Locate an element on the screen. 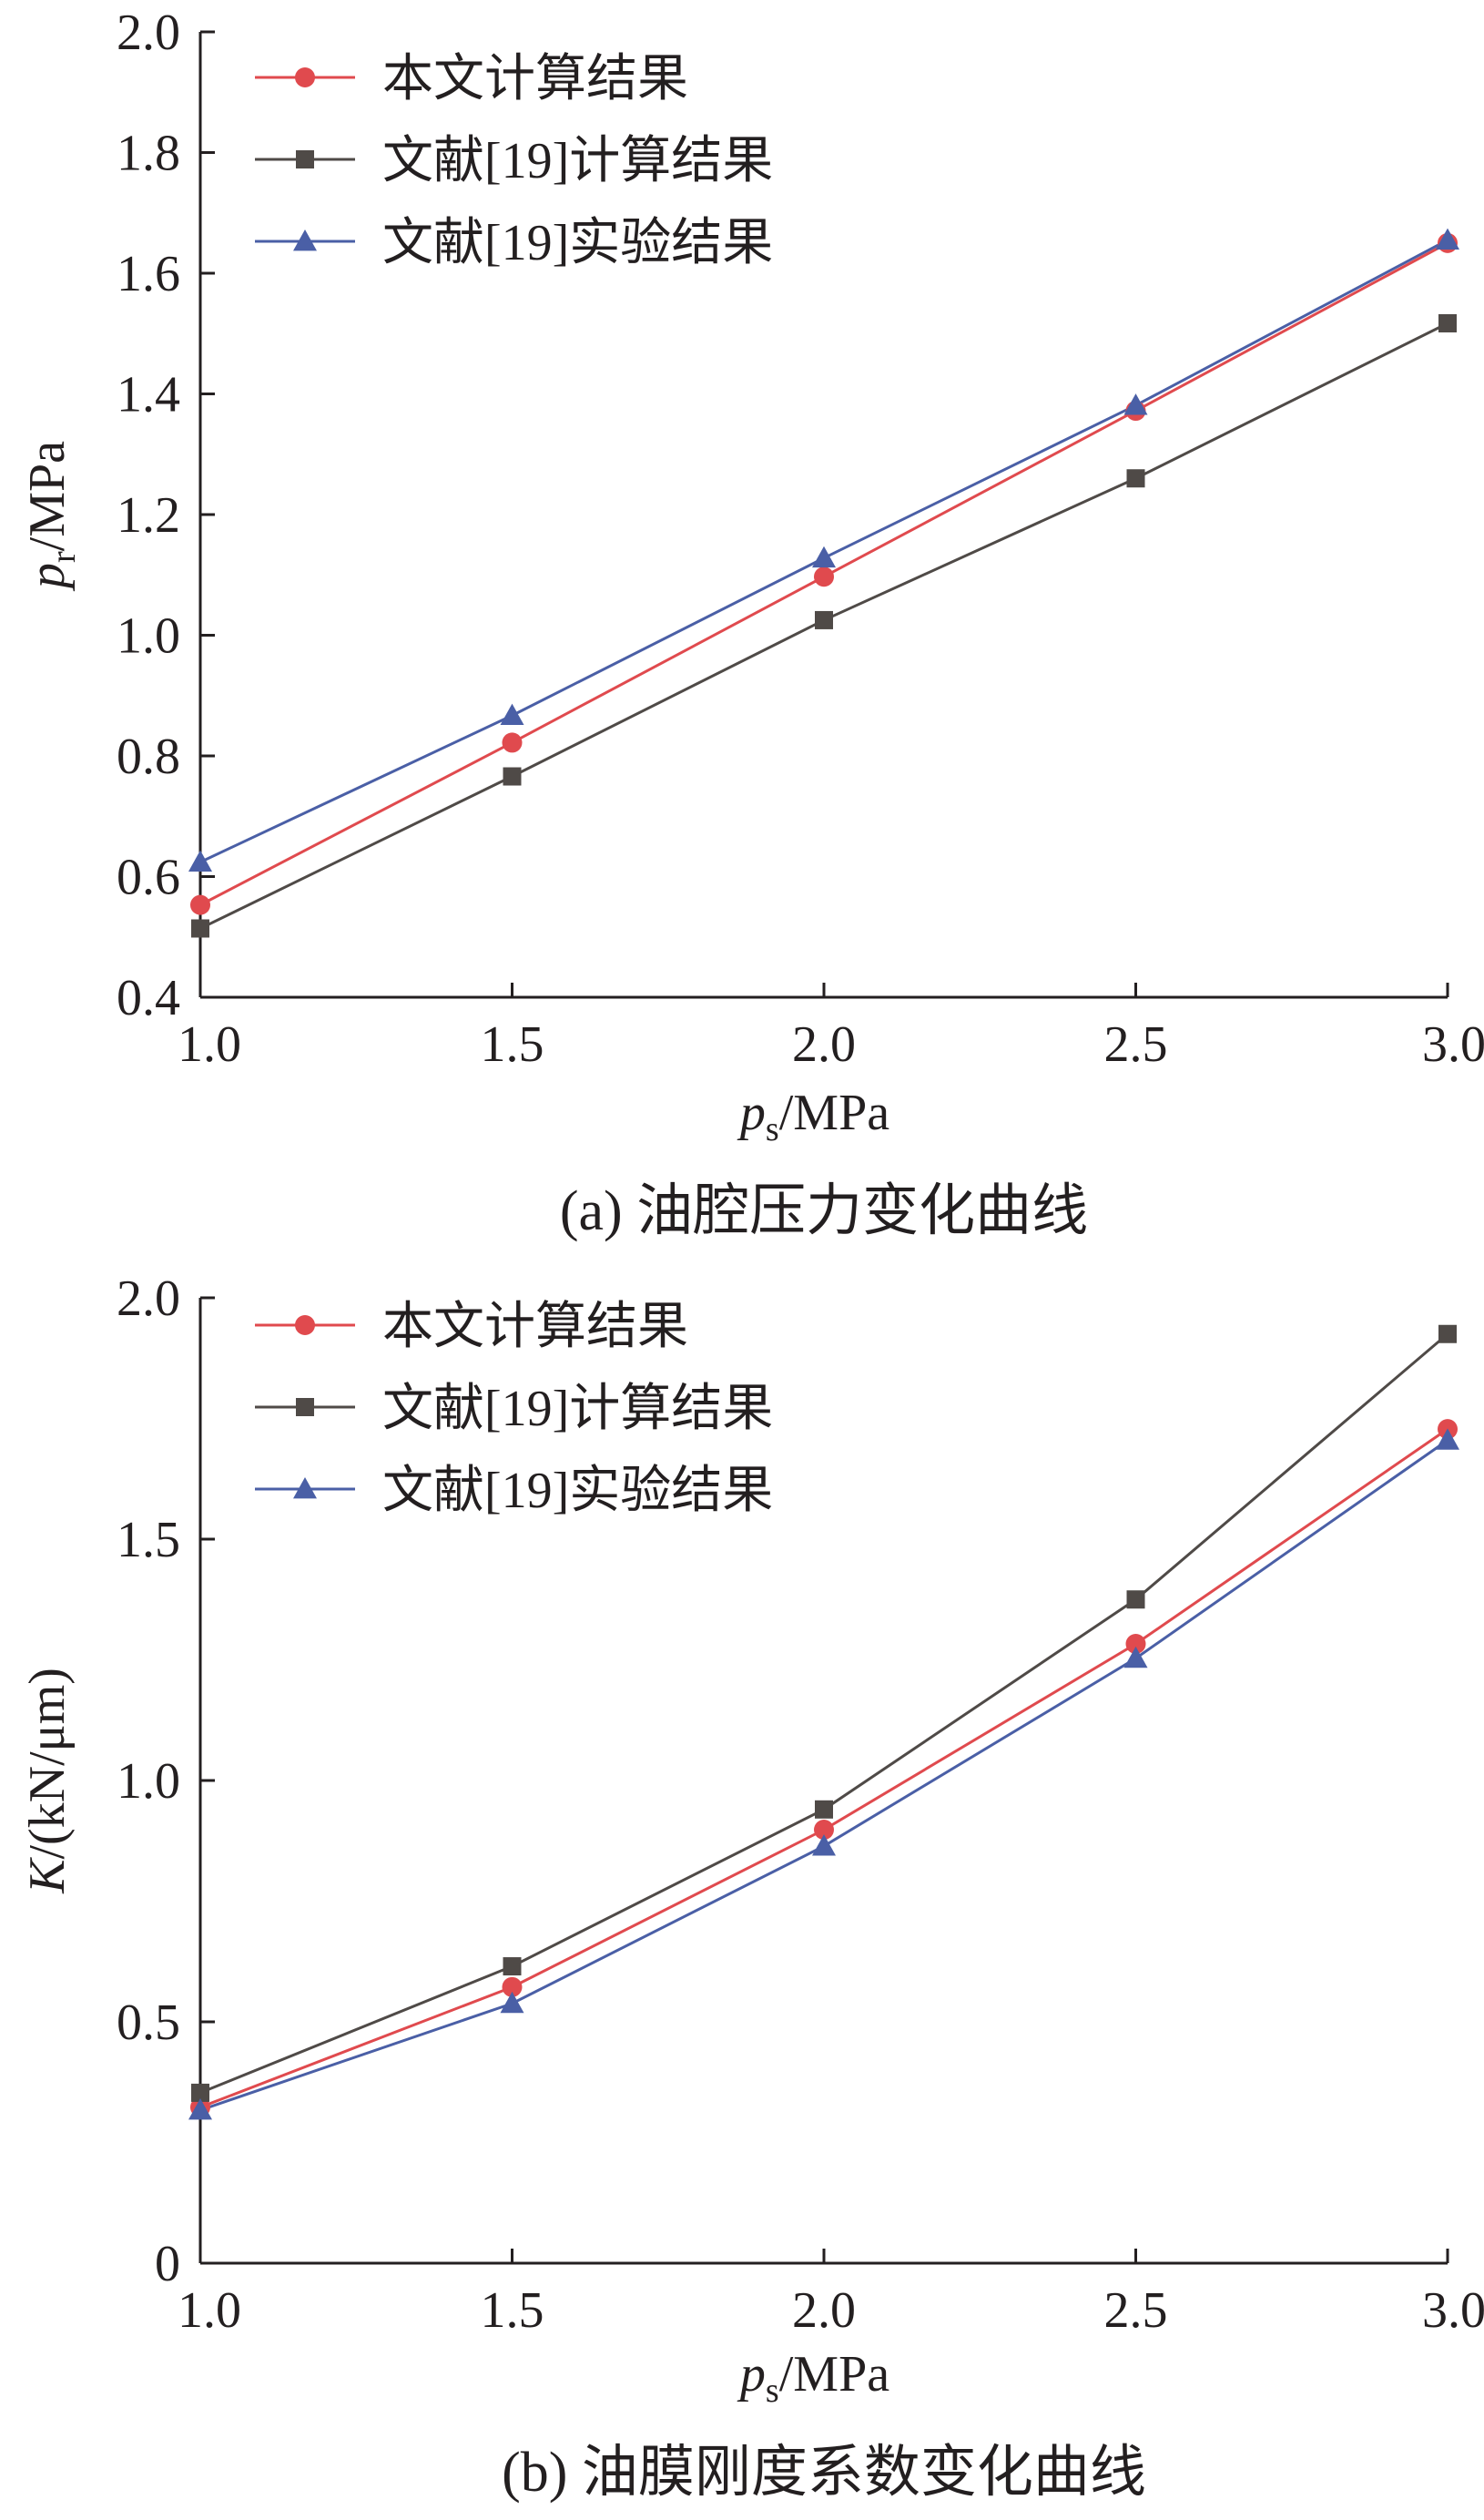 The image size is (1484, 2520). y-tick-label: 0.4 is located at coordinates (148, 998).